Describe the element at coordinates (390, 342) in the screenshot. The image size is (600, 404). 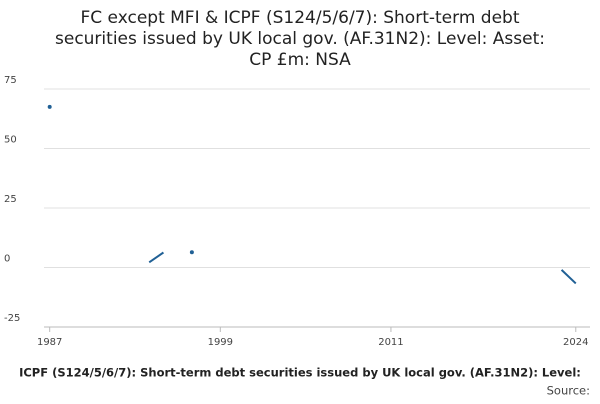
I see `x-tick-label: 2011` at that location.